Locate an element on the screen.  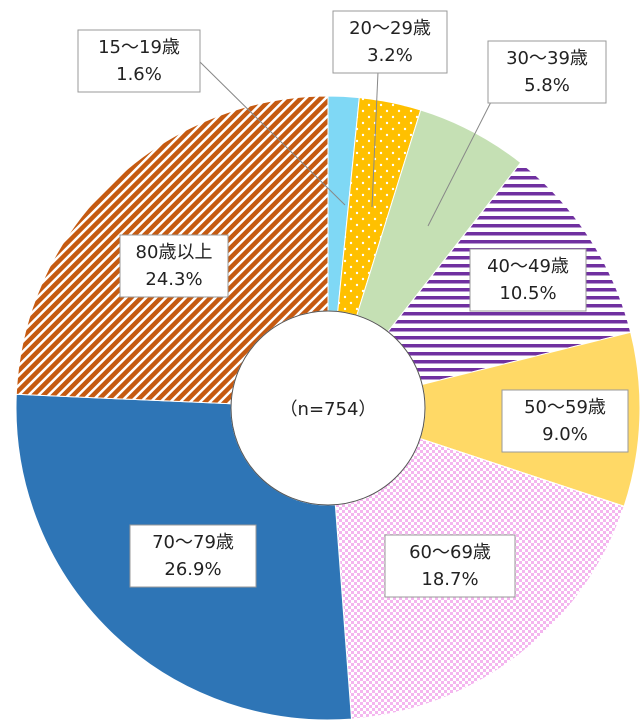
category-label: 50～59歳 is located at coordinates (565, 407).